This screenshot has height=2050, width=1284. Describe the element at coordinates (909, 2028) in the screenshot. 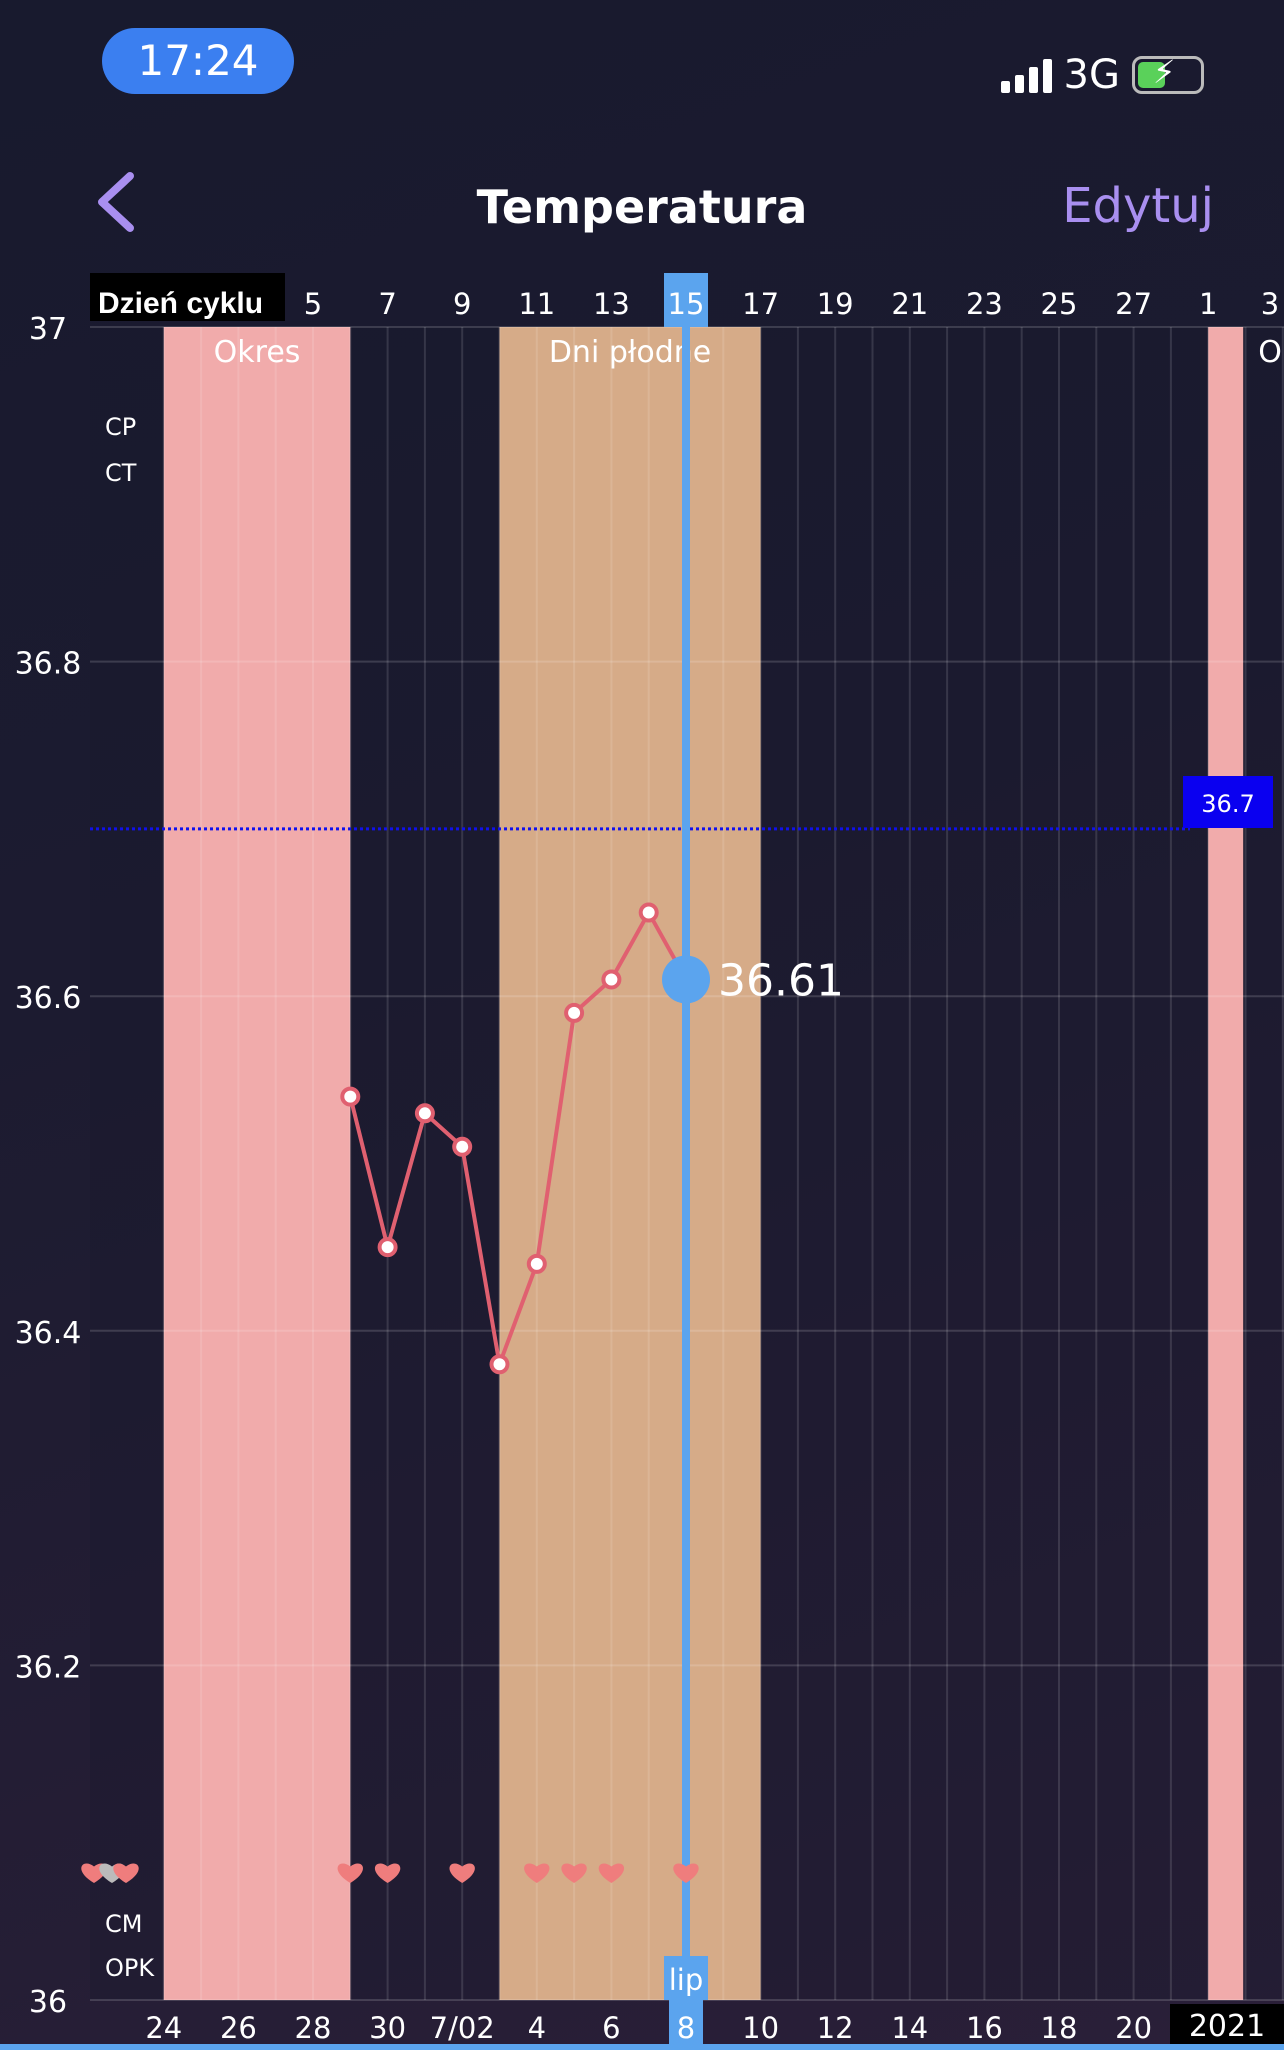

I see `bottom-tick-label: 14` at that location.